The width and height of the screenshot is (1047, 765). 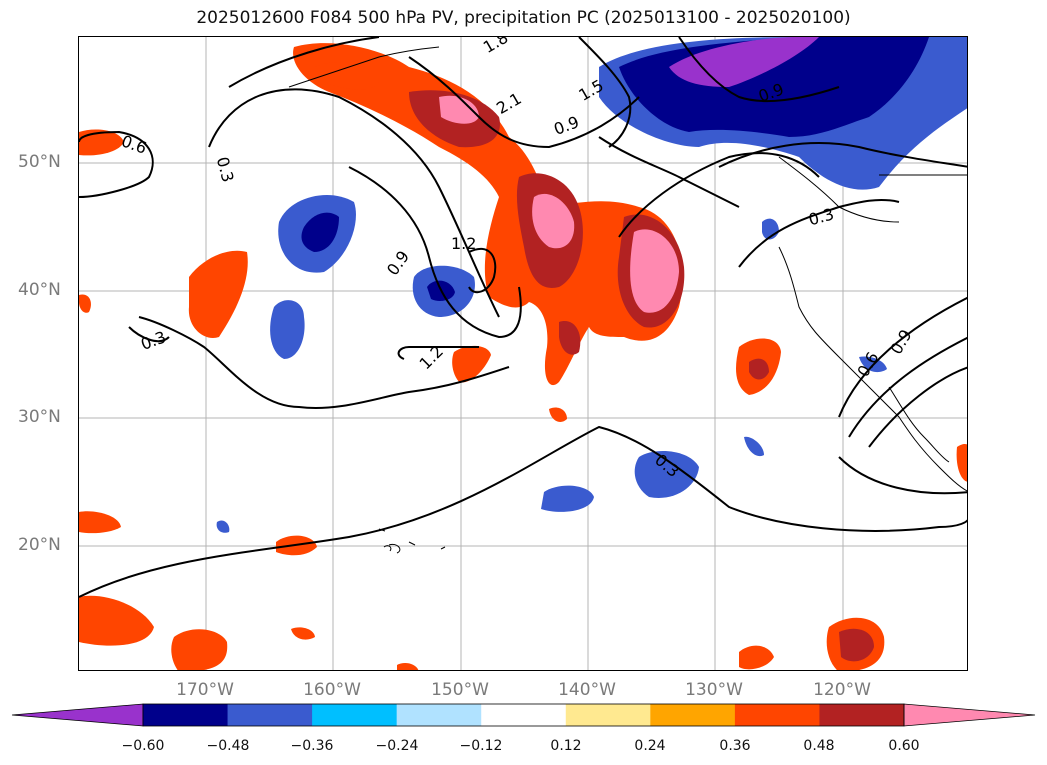 I want to click on baja-coast, so click(x=919, y=424).